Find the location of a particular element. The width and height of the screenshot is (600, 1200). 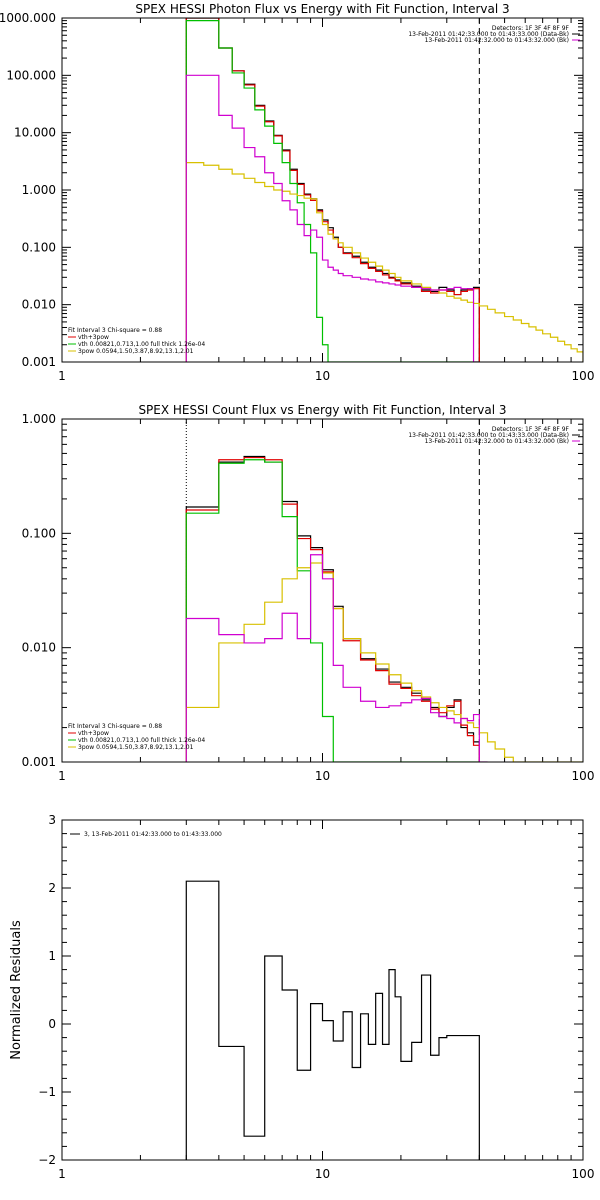

y-tick-label: 100.000 is located at coordinates (31, 75).